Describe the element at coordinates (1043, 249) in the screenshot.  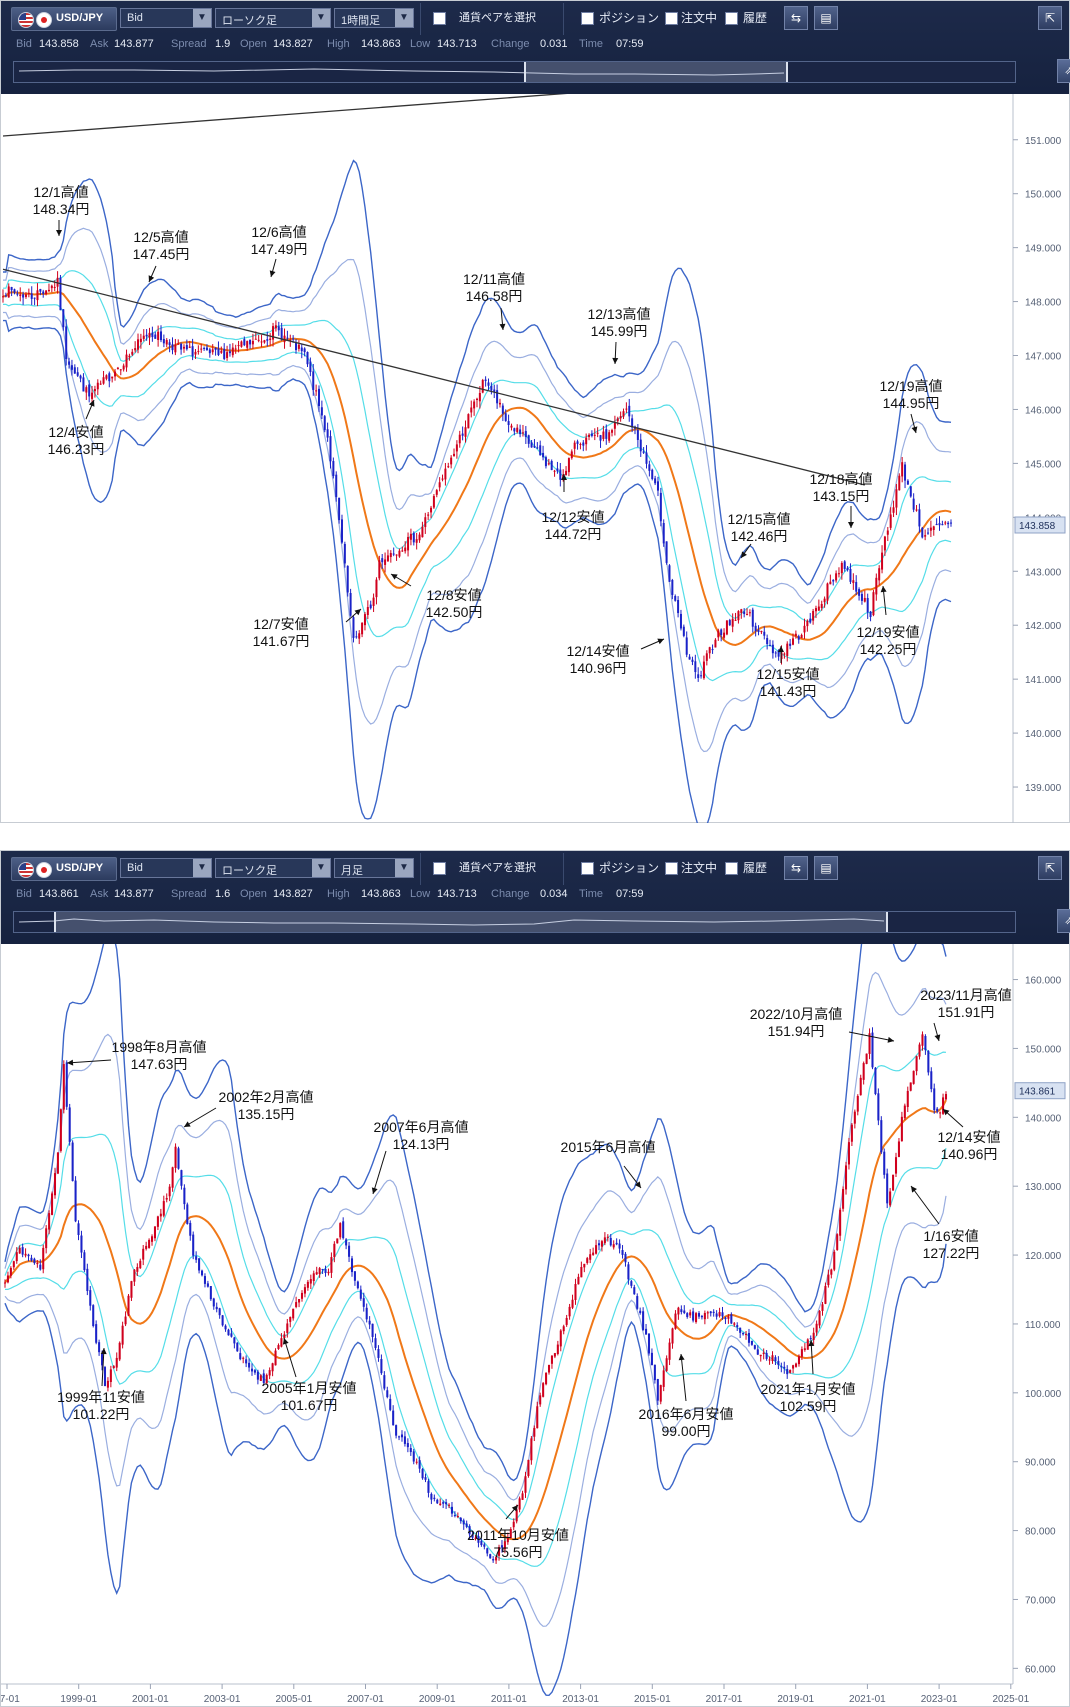
I see `y-tick-label: 149.000` at that location.